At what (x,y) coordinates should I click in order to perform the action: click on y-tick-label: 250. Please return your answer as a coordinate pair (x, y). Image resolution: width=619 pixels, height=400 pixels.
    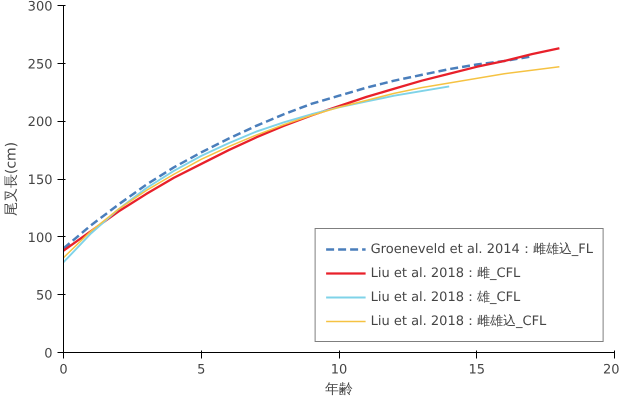
    Looking at the image, I should click on (40, 64).